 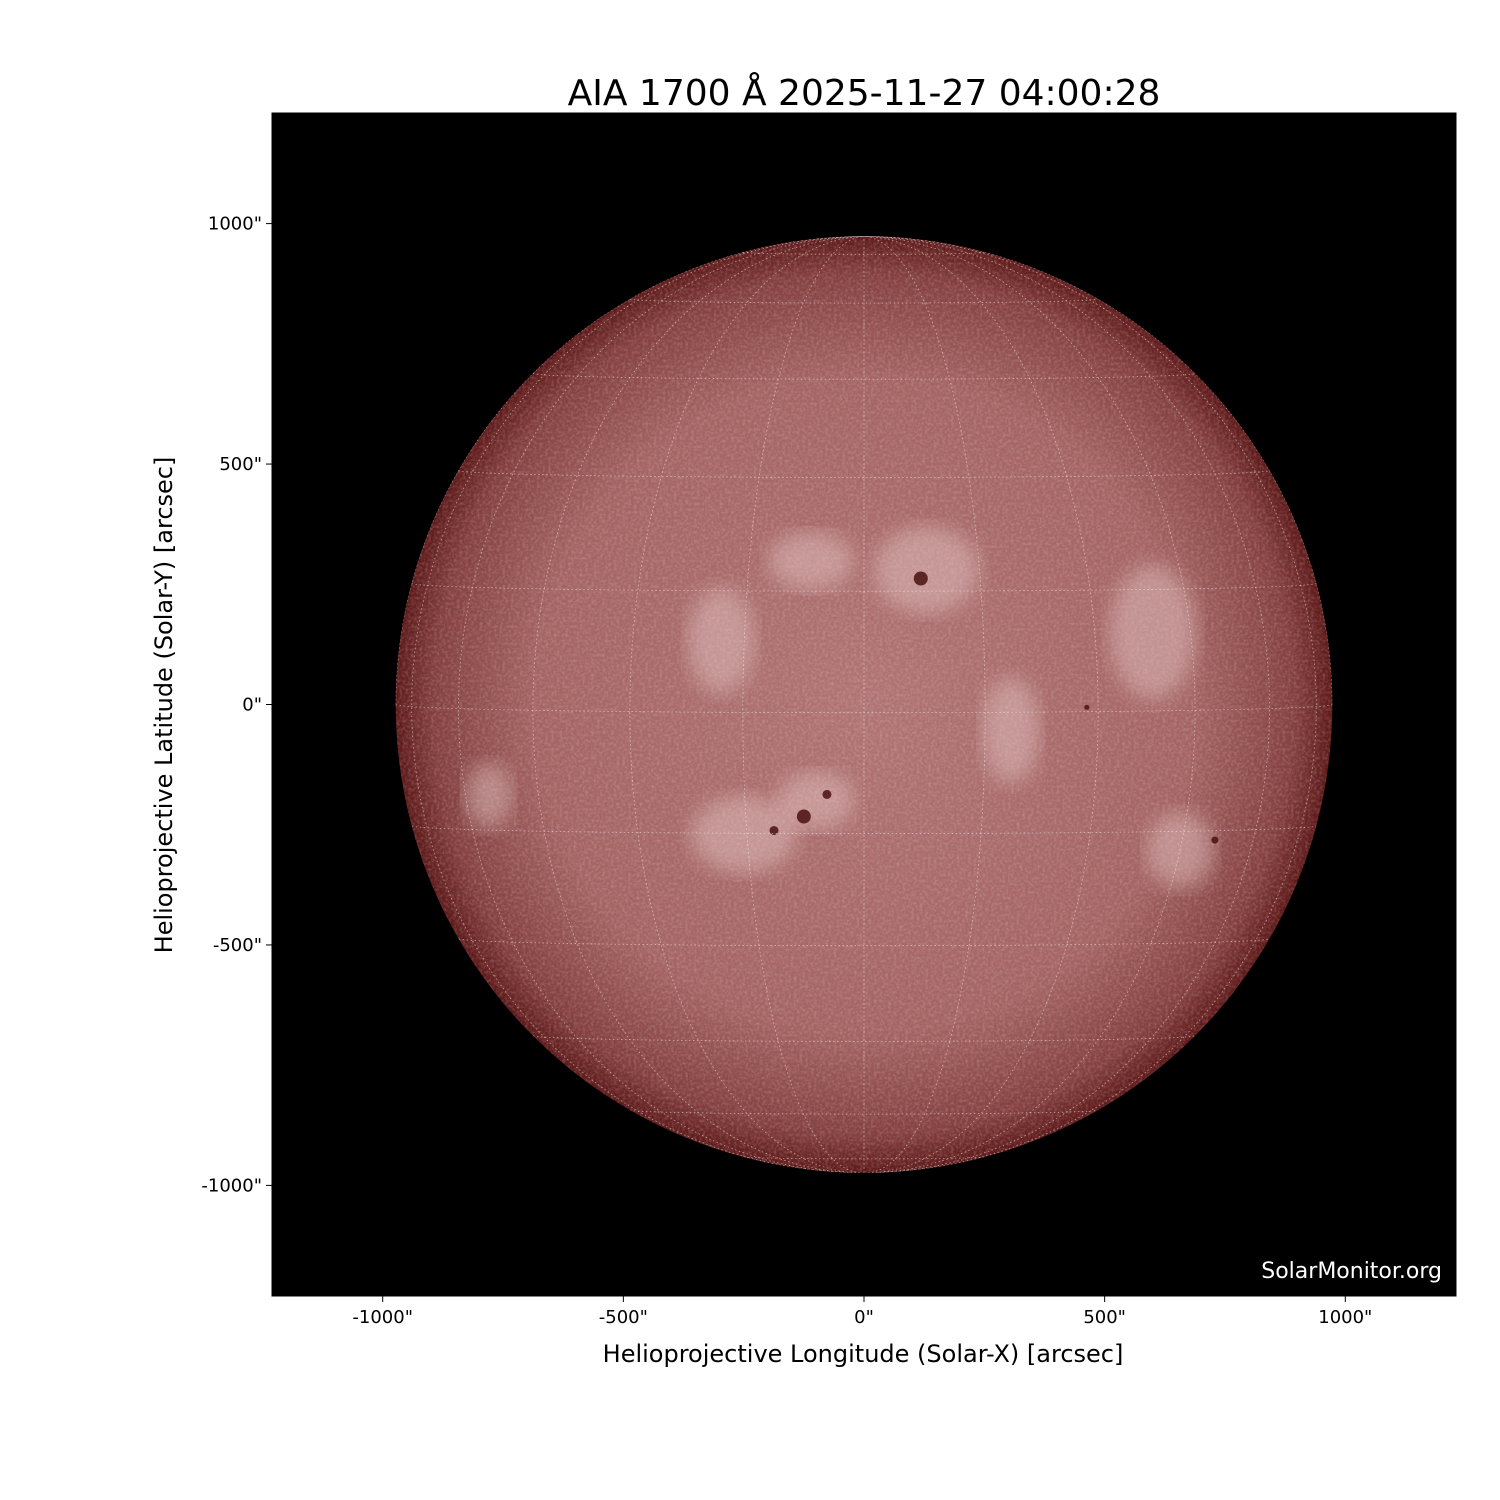 I want to click on y-tick-label: 0", so click(x=252, y=705).